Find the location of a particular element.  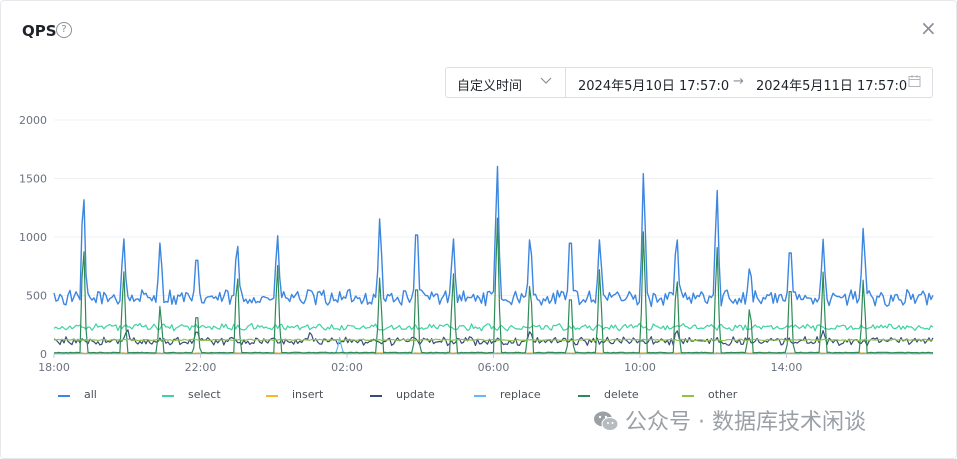

legend-label: all is located at coordinates (90, 394).